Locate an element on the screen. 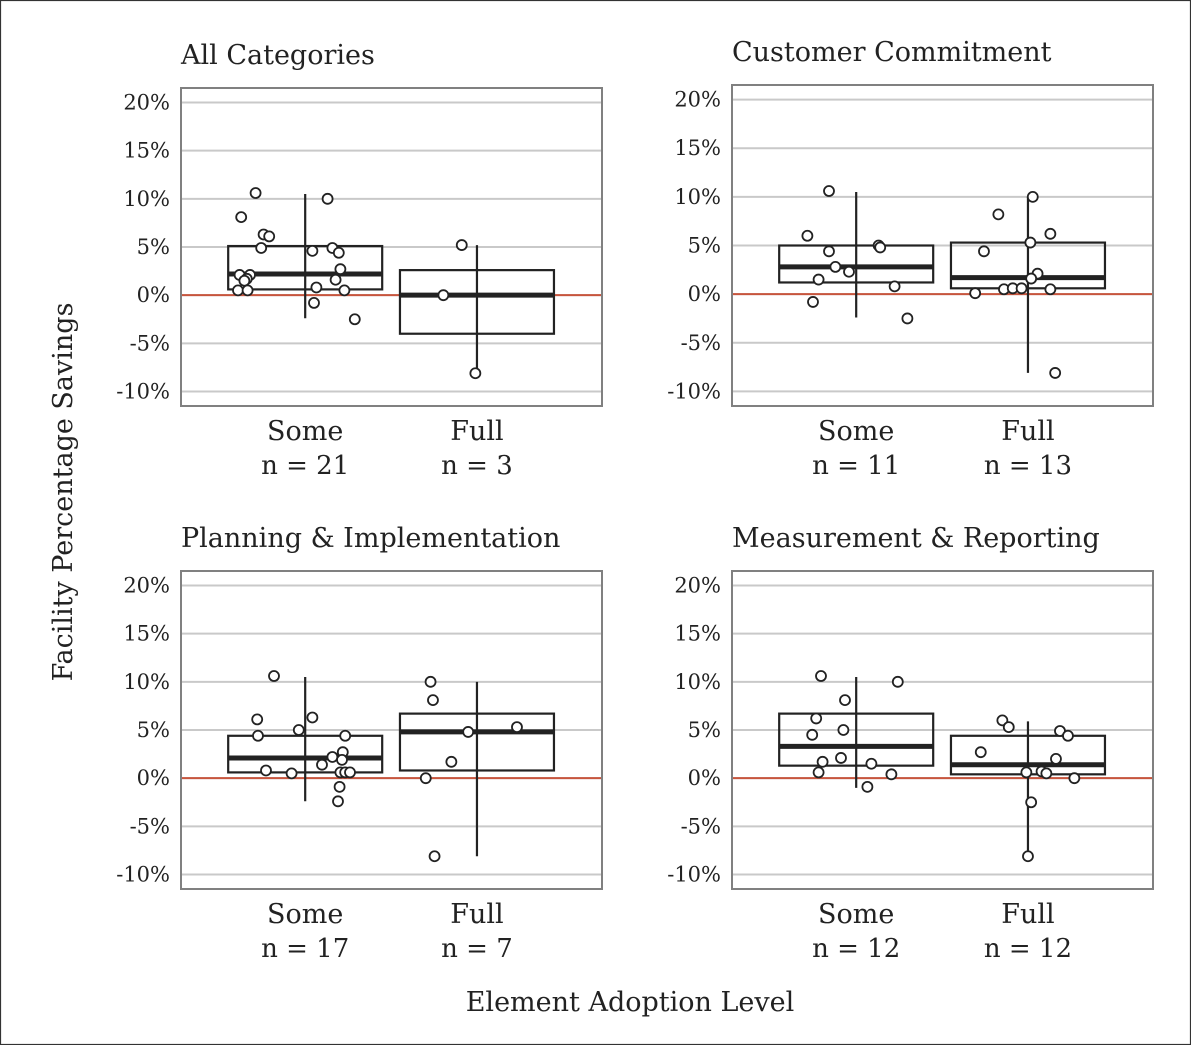  x-n-label: n = 11 is located at coordinates (856, 466).